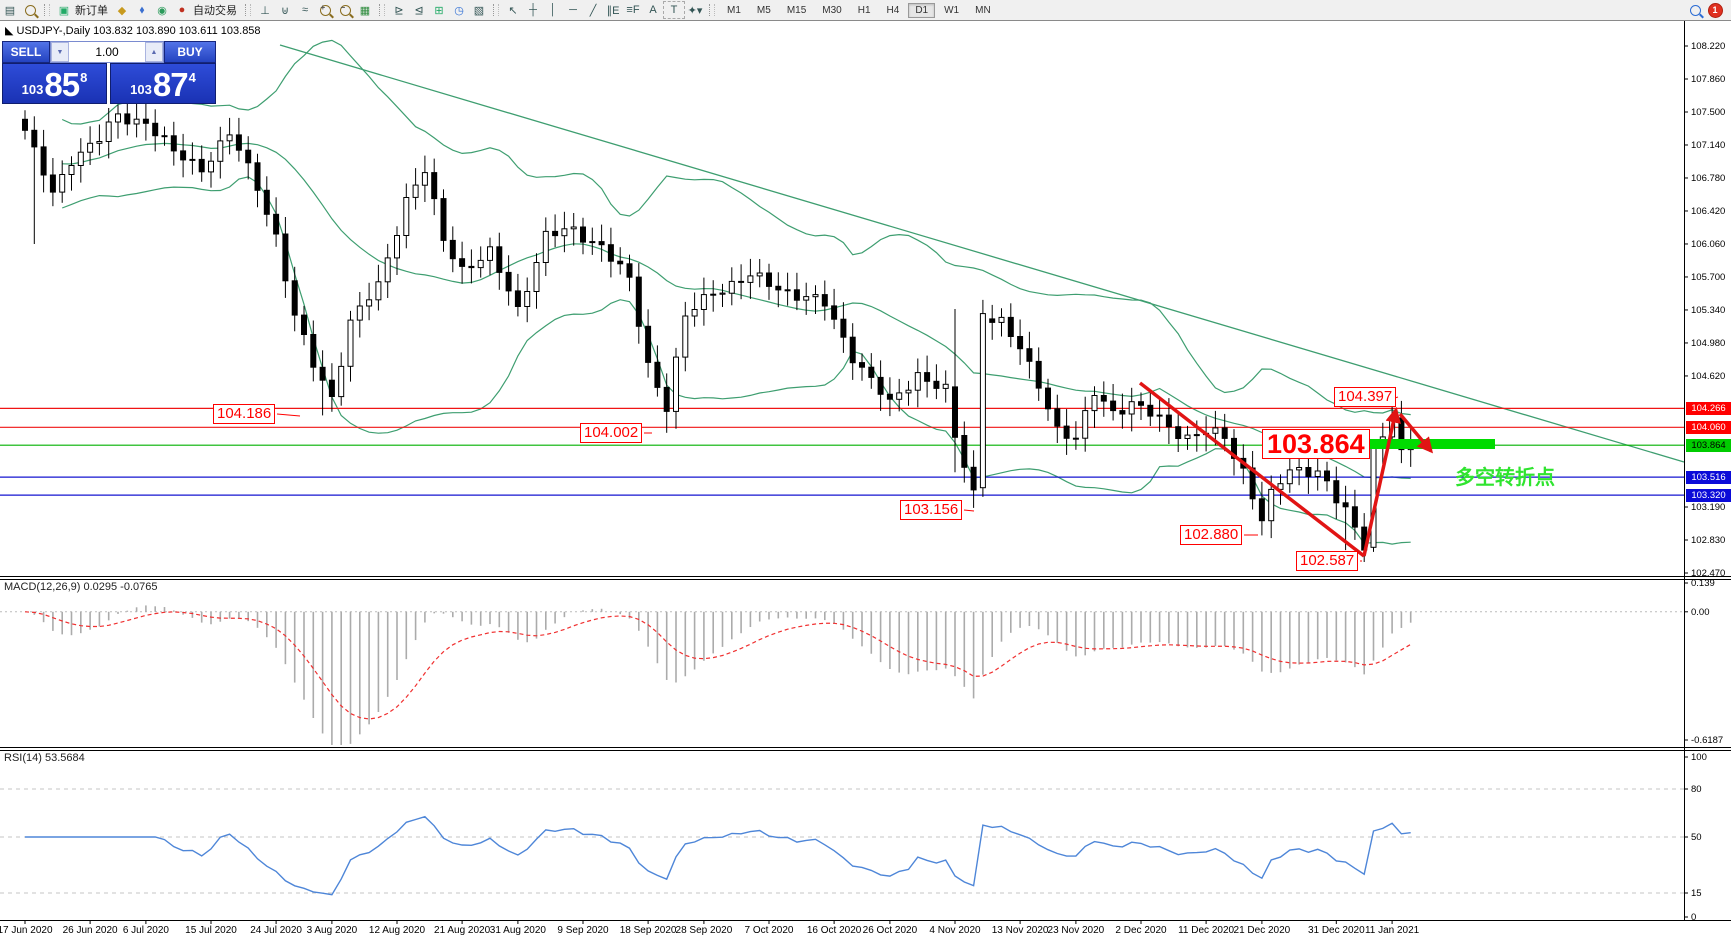 This screenshot has height=945, width=1731. What do you see at coordinates (553, 10) in the screenshot?
I see `vline-icon: │` at bounding box center [553, 10].